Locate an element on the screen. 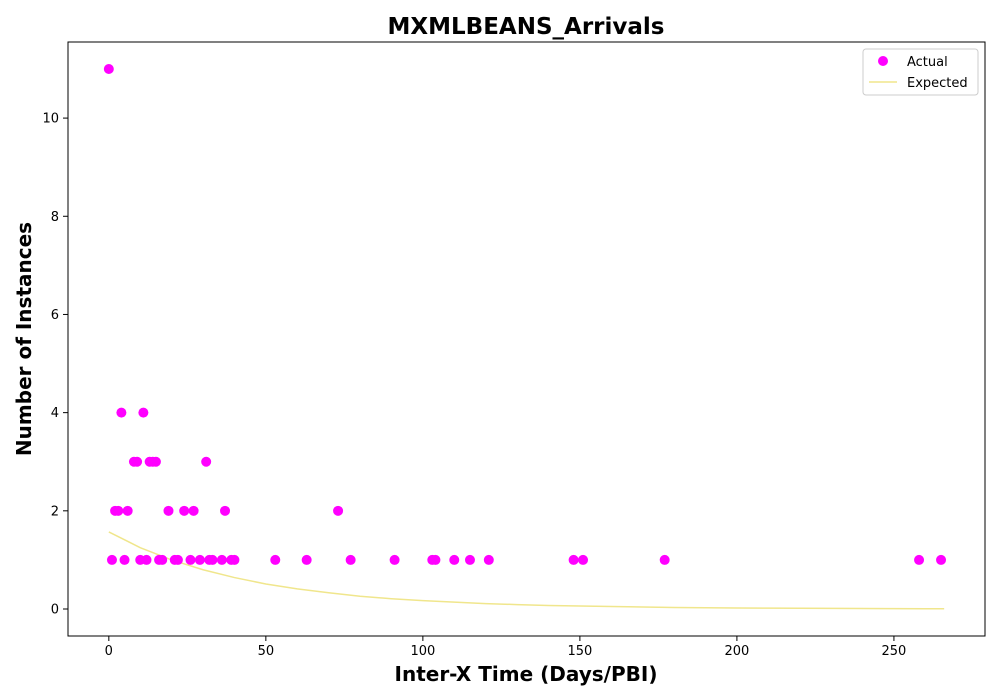 This screenshot has width=1000, height=700. y-tick-label-4: 8 is located at coordinates (55, 217).